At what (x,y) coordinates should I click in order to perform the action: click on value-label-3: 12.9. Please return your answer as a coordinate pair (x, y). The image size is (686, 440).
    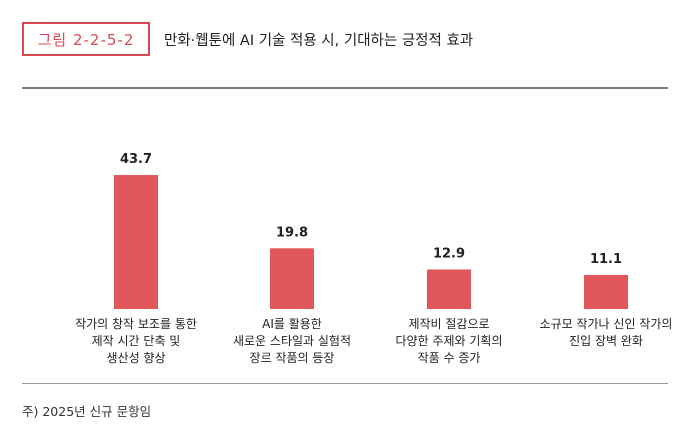
    Looking at the image, I should click on (449, 253).